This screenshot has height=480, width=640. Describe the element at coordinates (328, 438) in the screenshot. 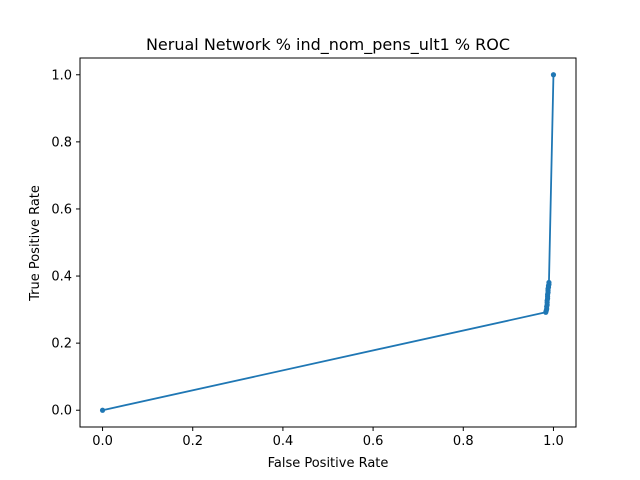

I see `x-axis: 0.0 0.2 0.4 0.6 0.8 1.0` at that location.